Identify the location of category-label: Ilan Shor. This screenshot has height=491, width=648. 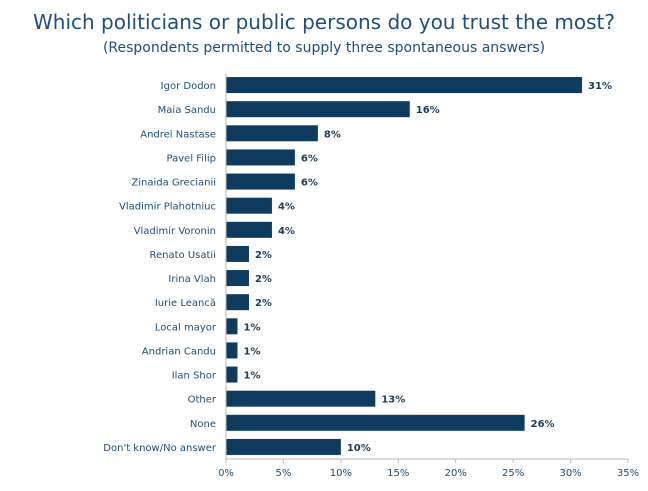
(194, 376).